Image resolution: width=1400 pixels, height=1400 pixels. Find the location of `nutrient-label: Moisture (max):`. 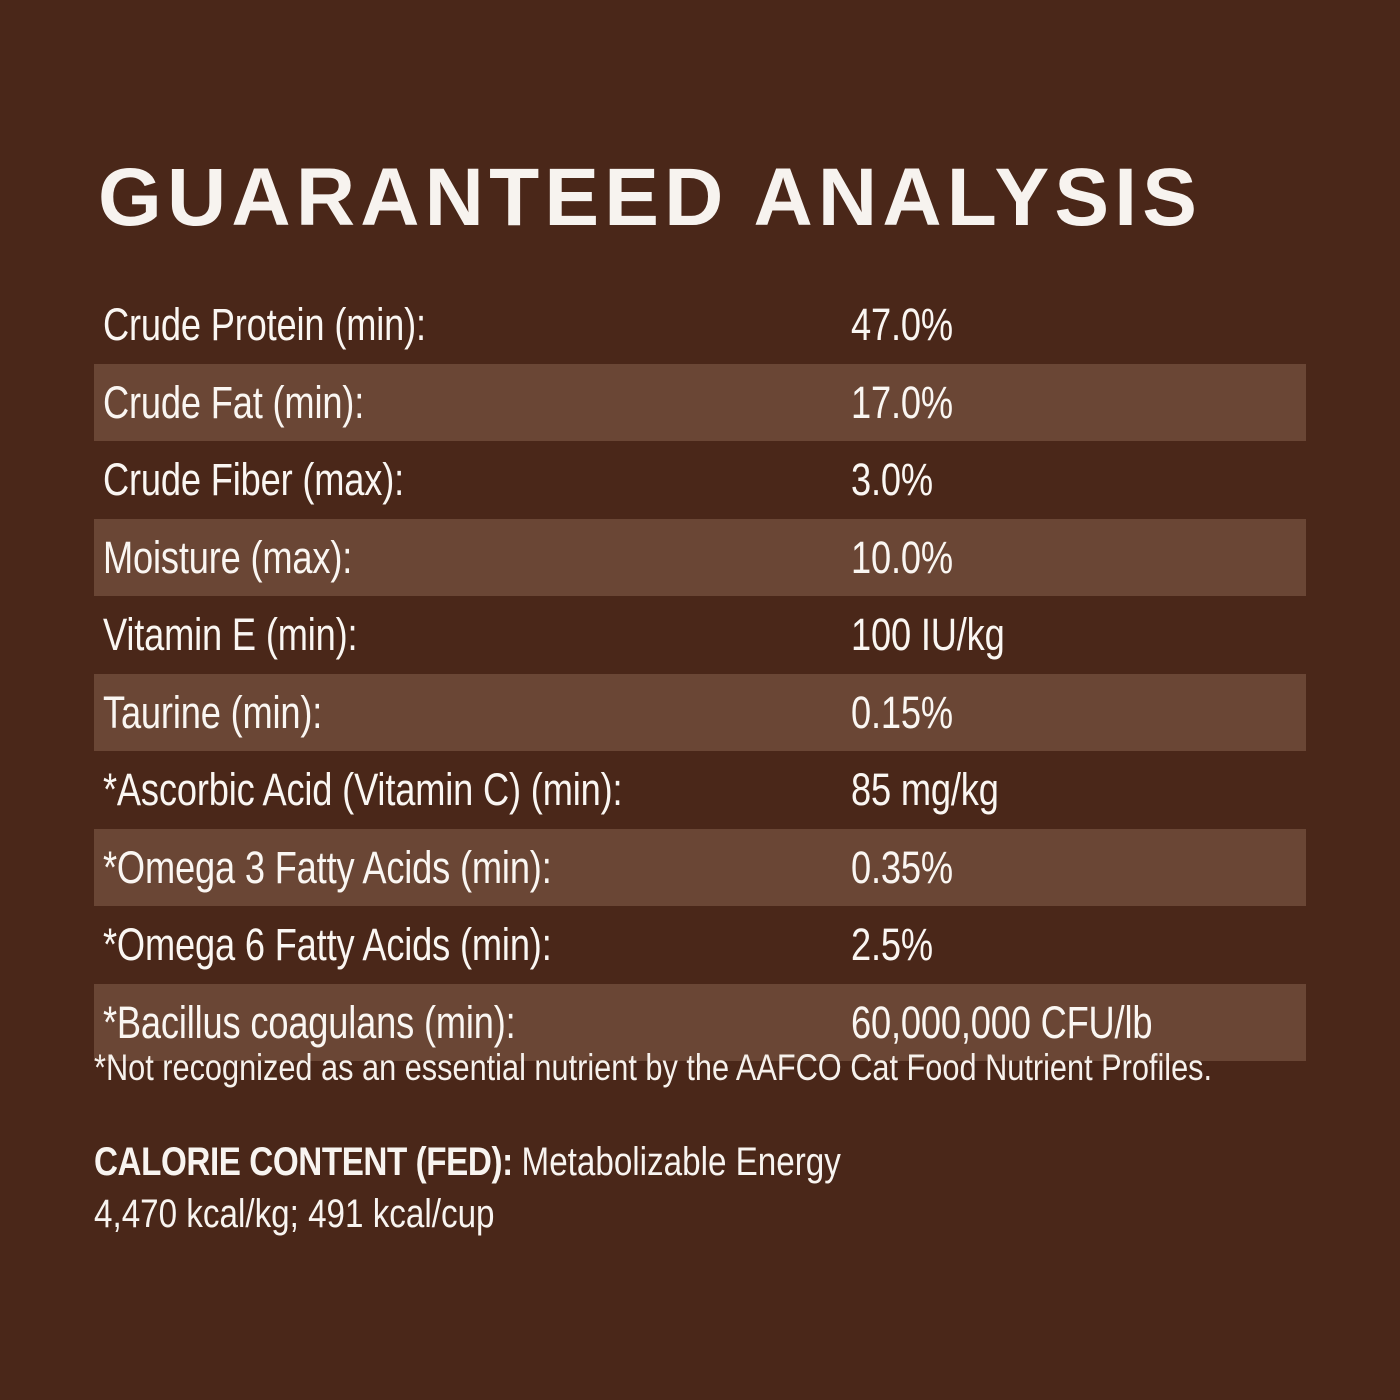

nutrient-label: Moisture (max): is located at coordinates (228, 557).